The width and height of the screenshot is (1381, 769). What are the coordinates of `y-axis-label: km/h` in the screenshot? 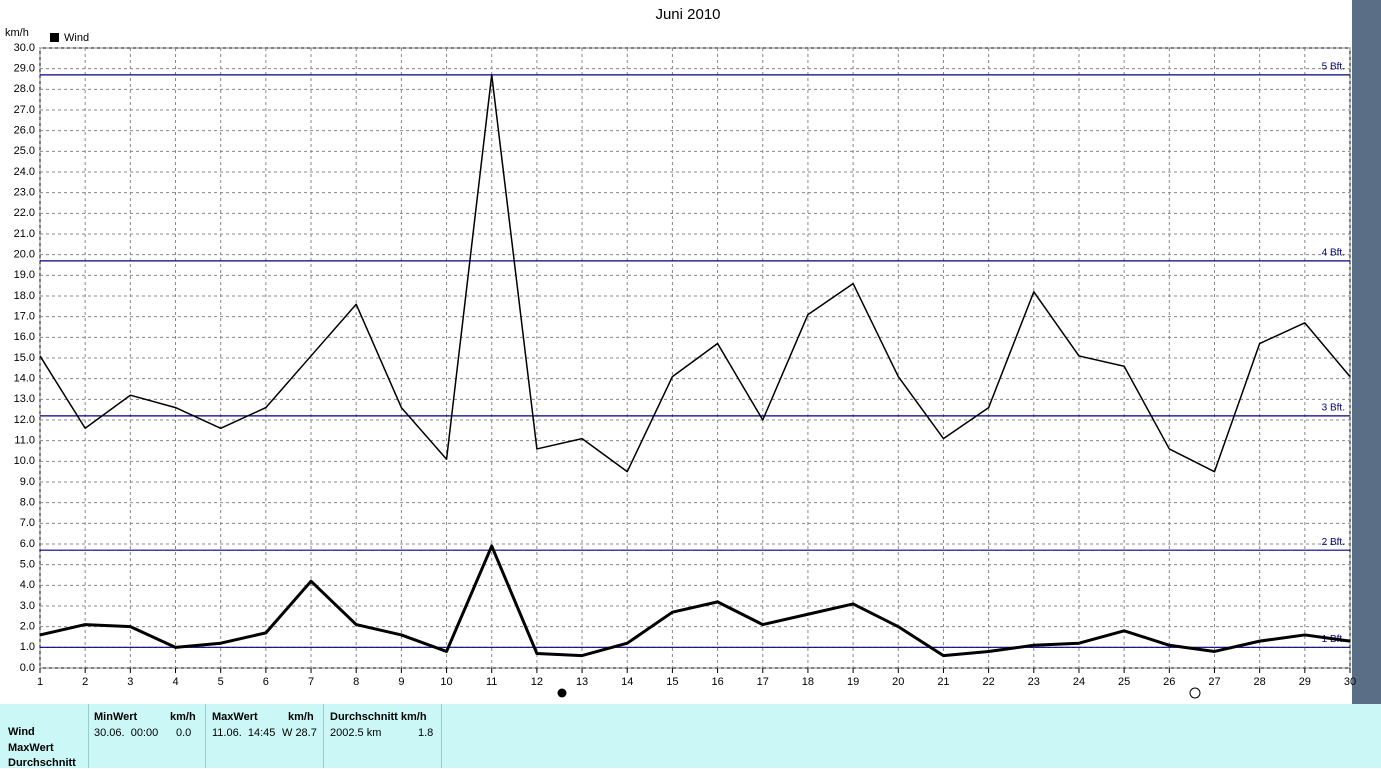 It's located at (17, 33).